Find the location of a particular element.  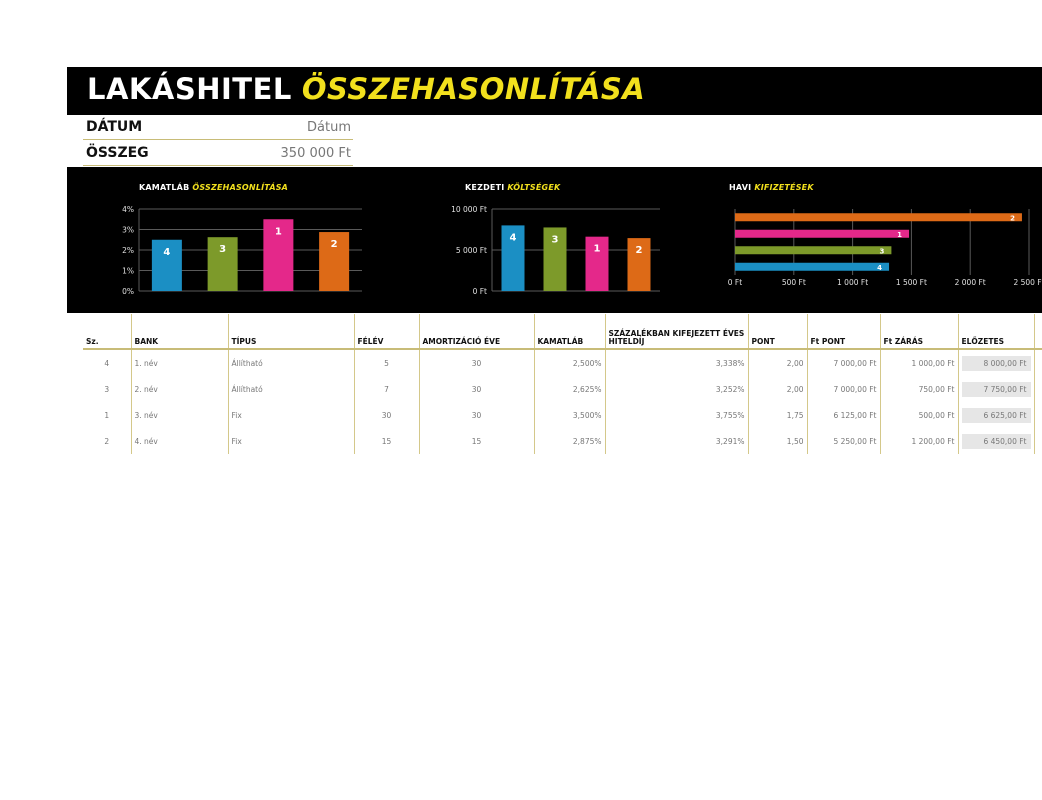

header-amortization-years: AMORTIZÁCIÓ ÉVE is located at coordinates (477, 332).